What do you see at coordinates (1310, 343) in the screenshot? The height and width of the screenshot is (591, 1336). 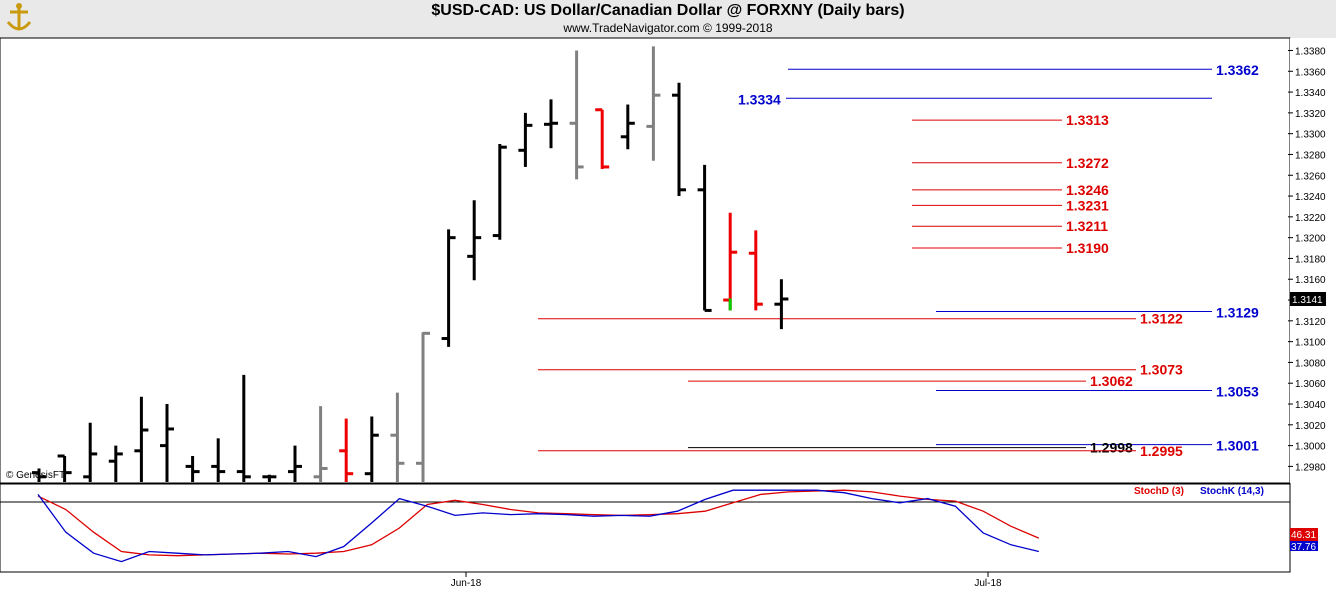 I see `y-tick-label: 1.3100` at bounding box center [1310, 343].